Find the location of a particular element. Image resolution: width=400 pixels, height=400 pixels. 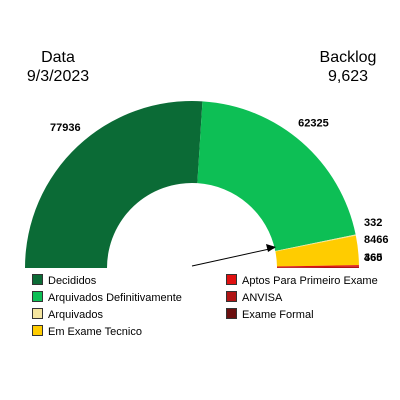

date-header: Data 9/3/2023 is located at coordinates (58, 67).